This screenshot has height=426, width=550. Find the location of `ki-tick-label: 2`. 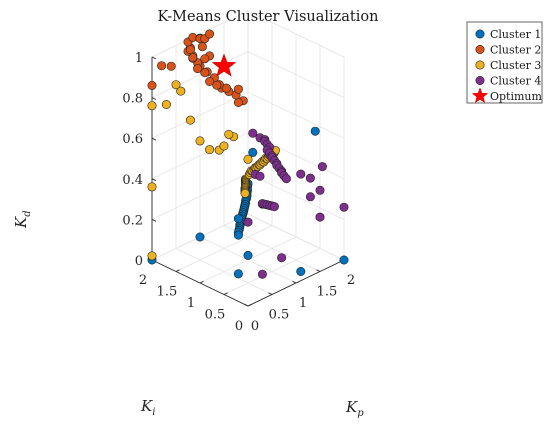

ki-tick-label: 2 is located at coordinates (143, 280).